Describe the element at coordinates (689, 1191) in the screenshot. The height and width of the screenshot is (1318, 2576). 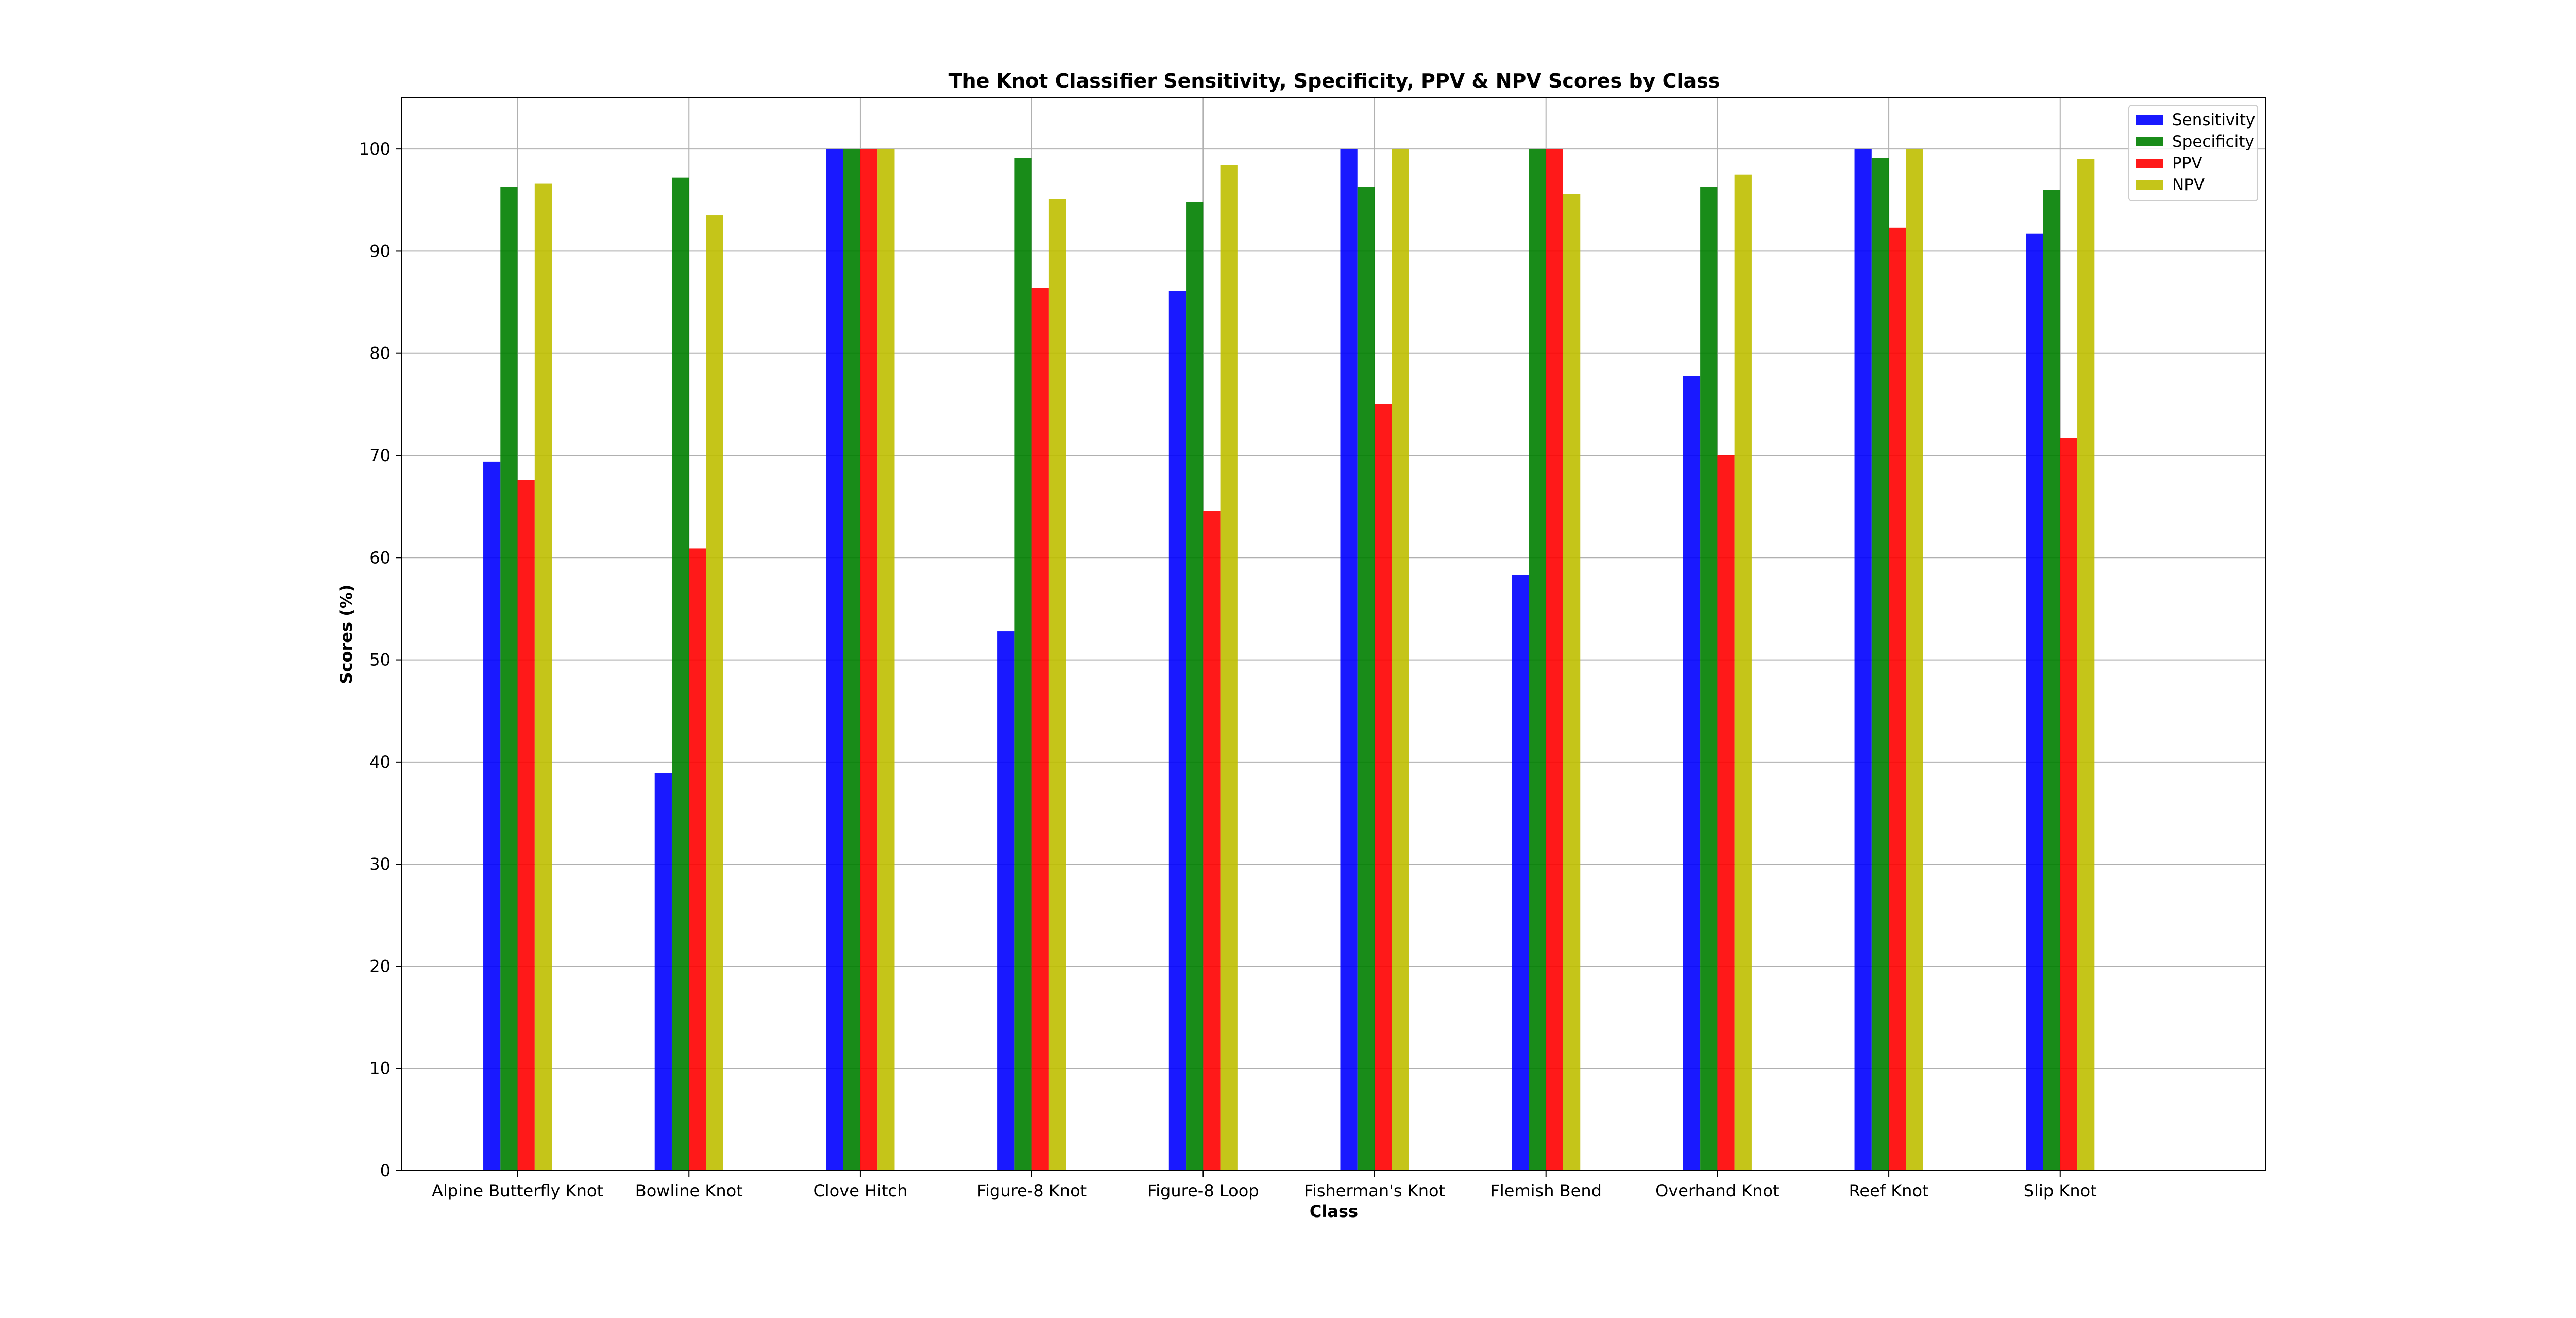
I see `x-tick-label: Bowline Knot` at that location.